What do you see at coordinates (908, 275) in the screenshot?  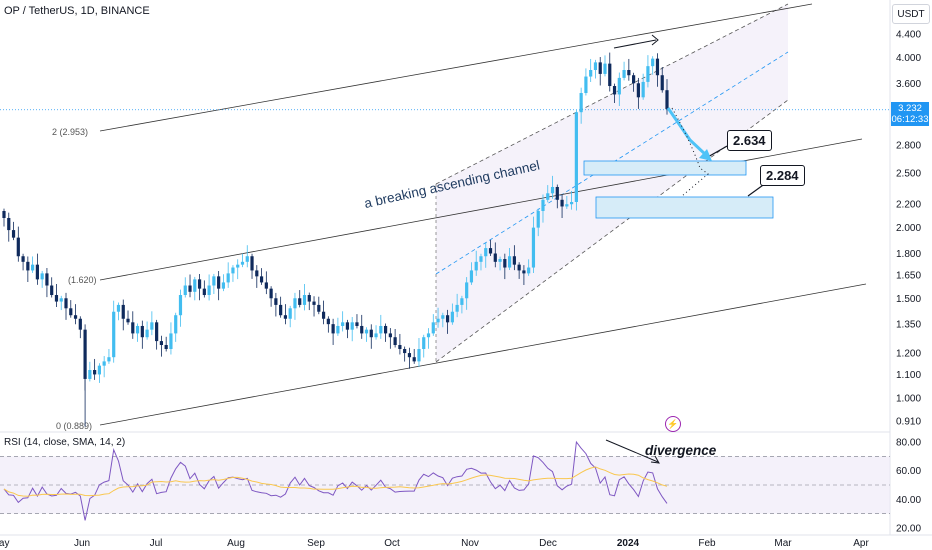 I see `price-axis-label: 1.650` at bounding box center [908, 275].